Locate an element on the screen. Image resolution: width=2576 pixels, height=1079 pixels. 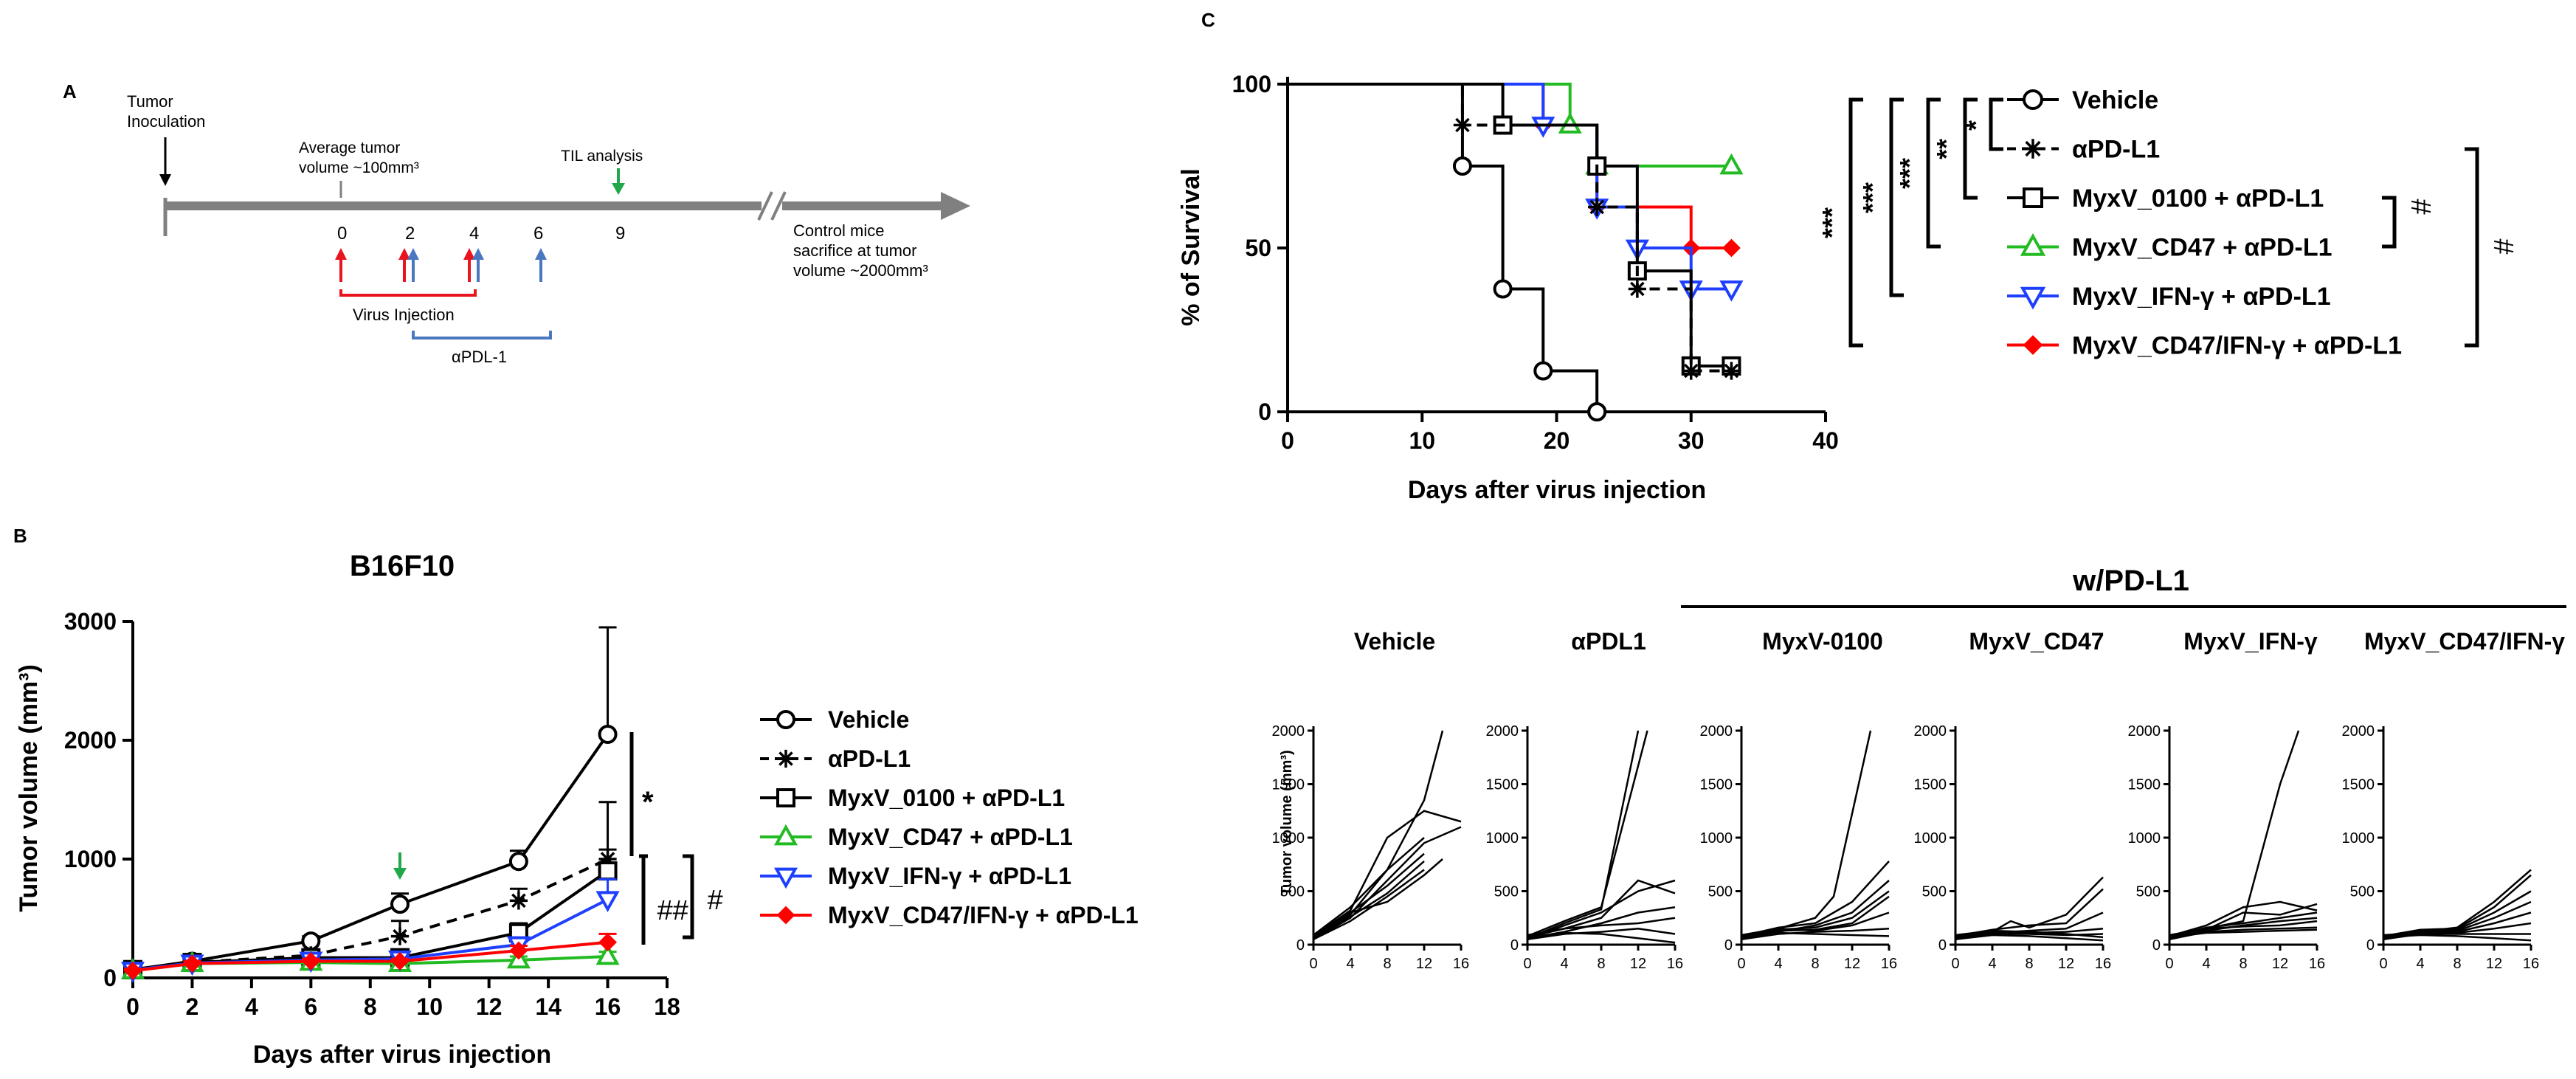
individual-ytick-label-4-500: 500 is located at coordinates (2148, 892).